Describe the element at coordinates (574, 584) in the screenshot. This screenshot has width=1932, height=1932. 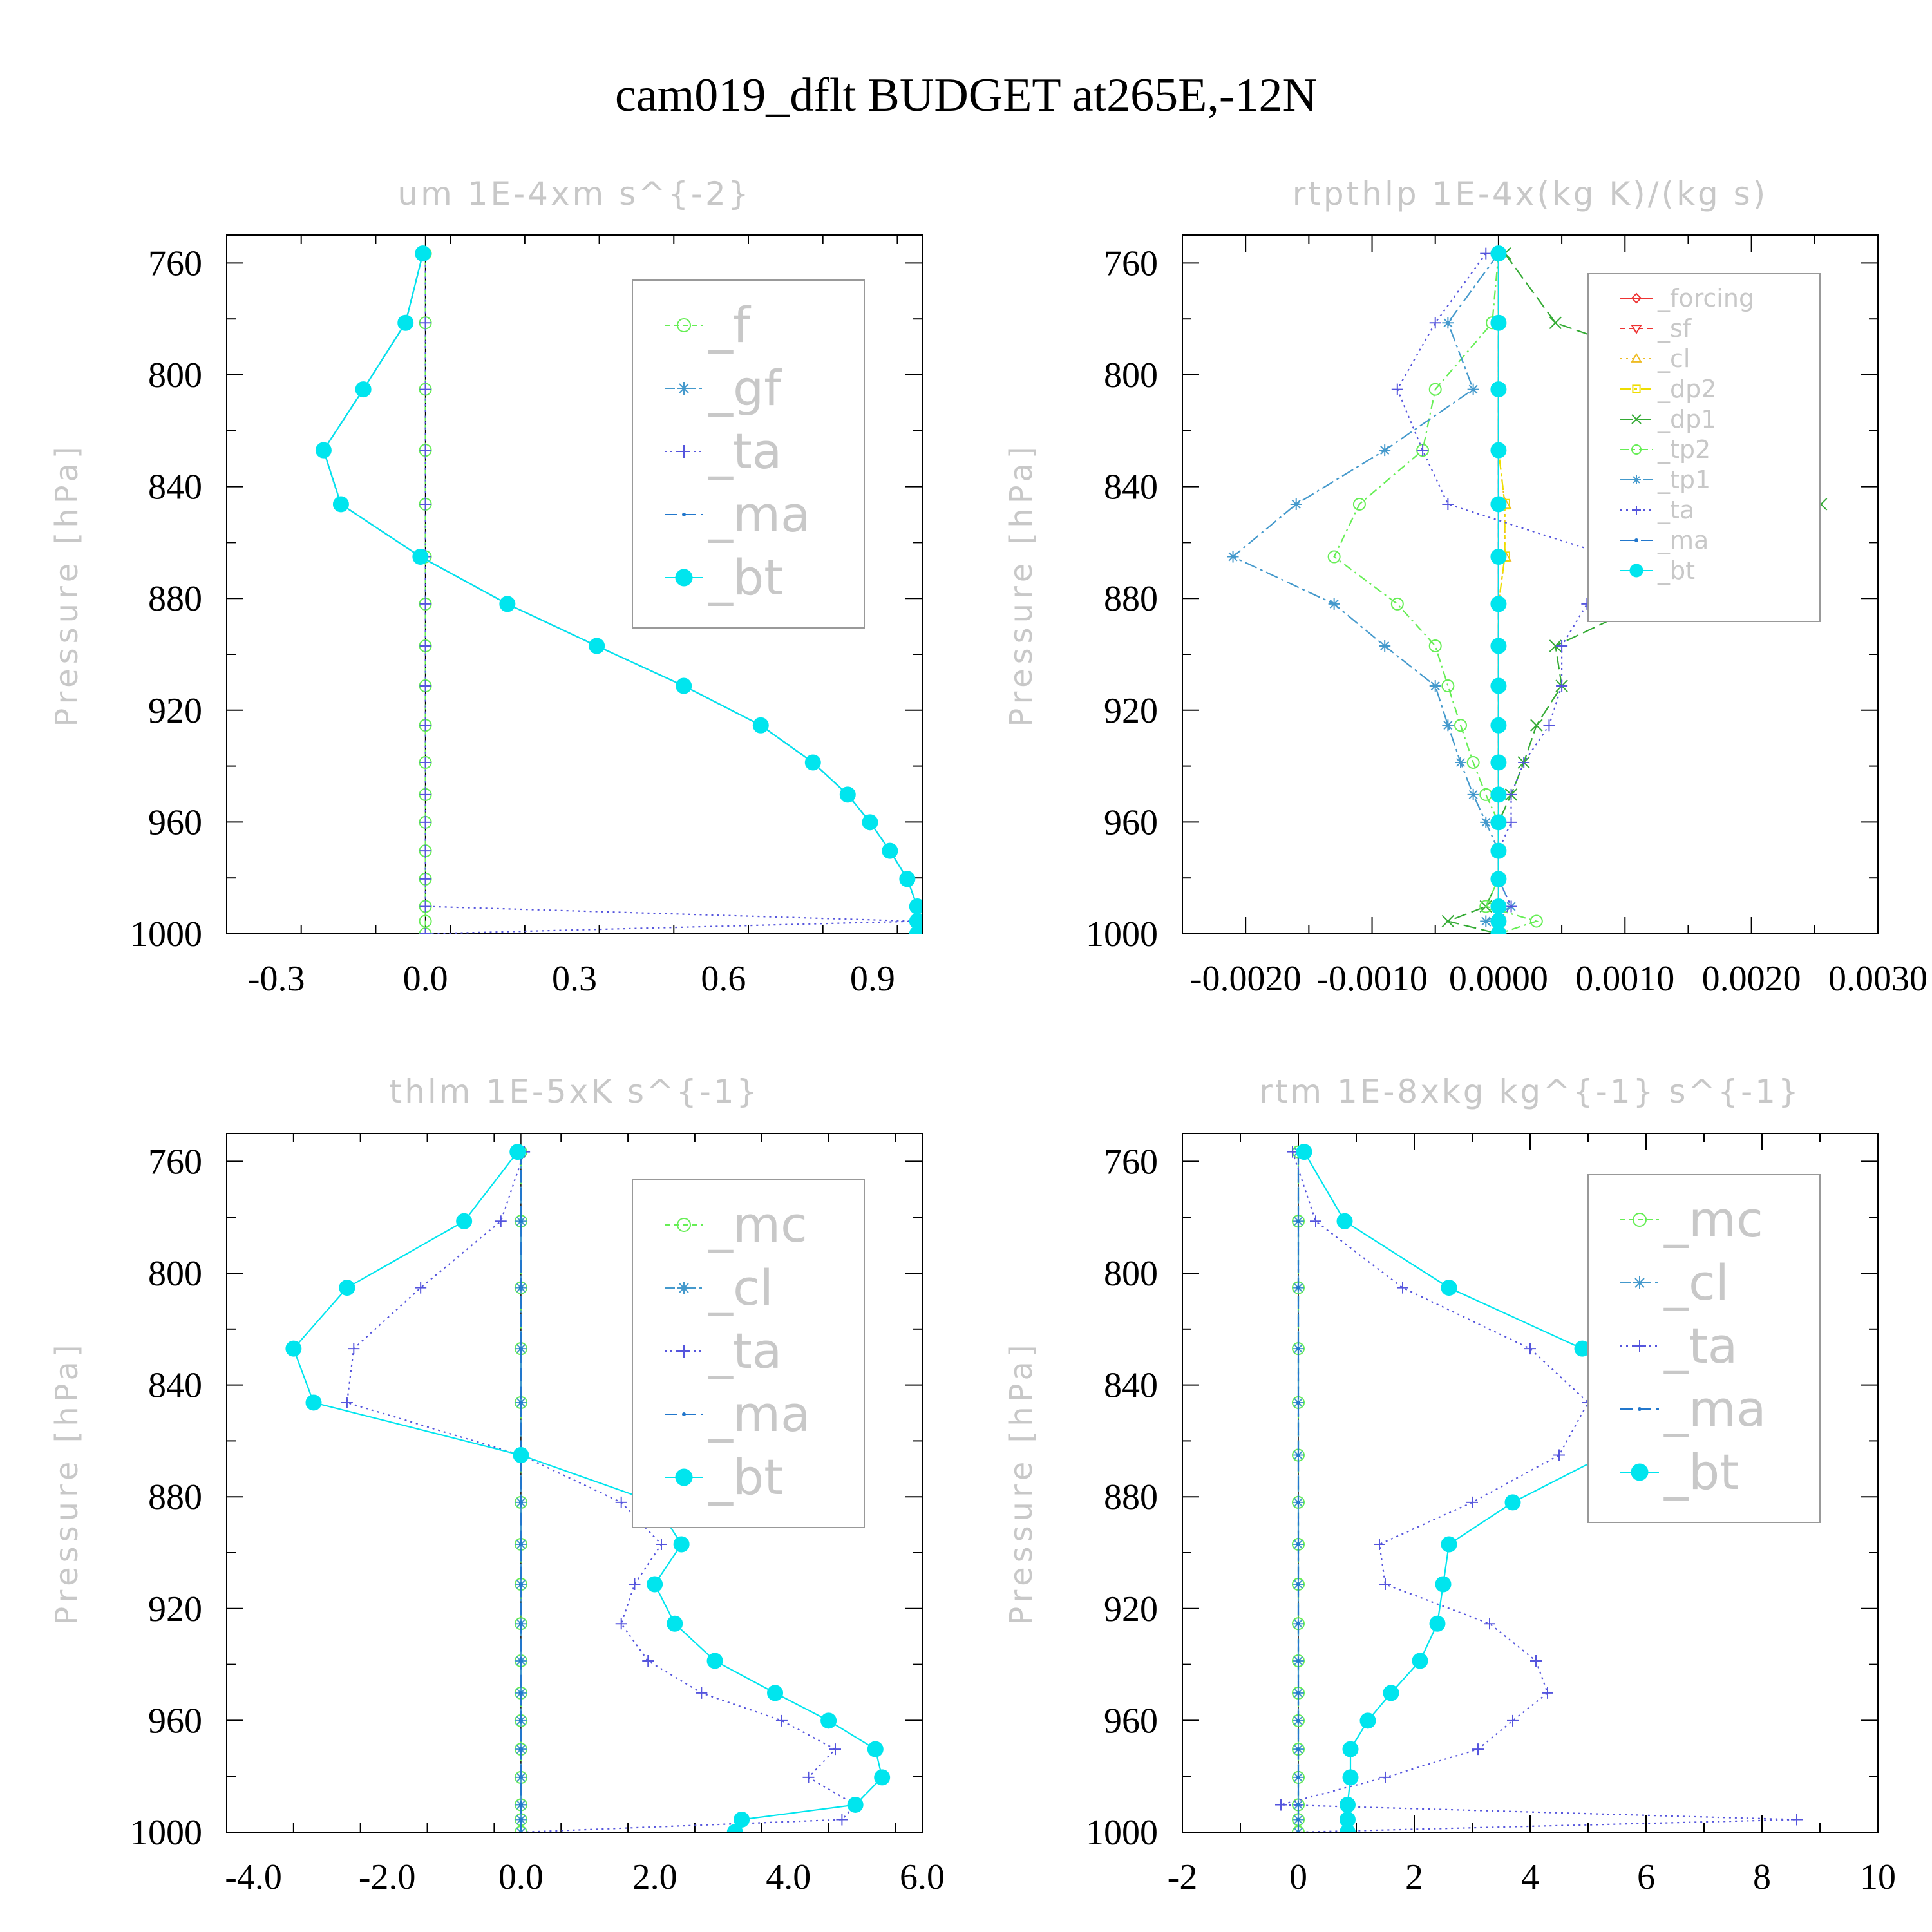
I see `plot-frame` at that location.